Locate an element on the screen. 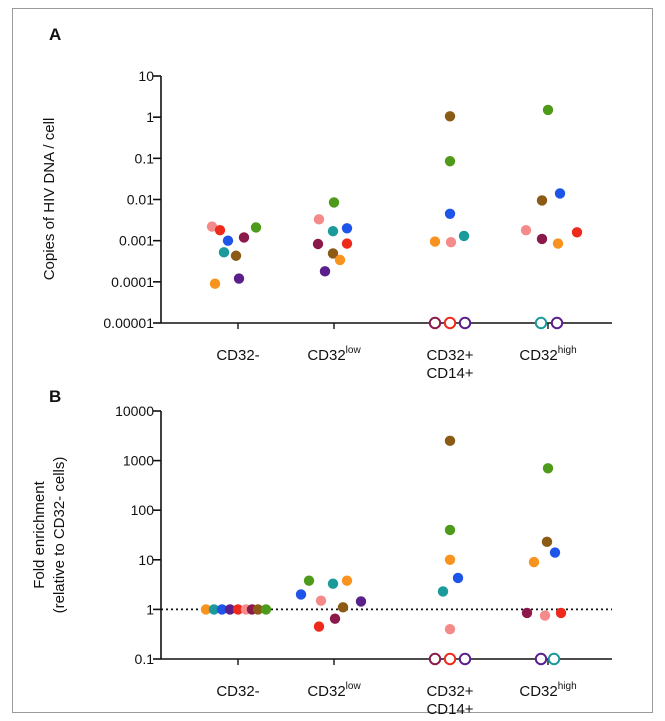 This screenshot has width=665, height=721. panel-a-categories: CD32- CD32low CD32+CD14+CD32high is located at coordinates (396, 352).